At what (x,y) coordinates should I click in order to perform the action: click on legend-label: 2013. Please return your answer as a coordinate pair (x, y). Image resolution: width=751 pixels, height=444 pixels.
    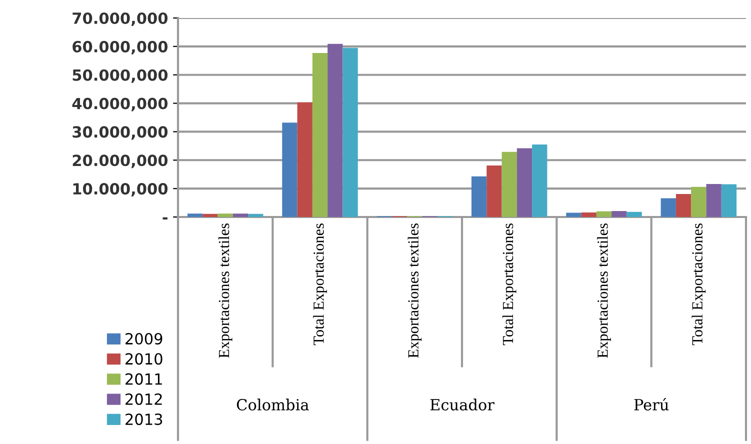
    Looking at the image, I should click on (144, 420).